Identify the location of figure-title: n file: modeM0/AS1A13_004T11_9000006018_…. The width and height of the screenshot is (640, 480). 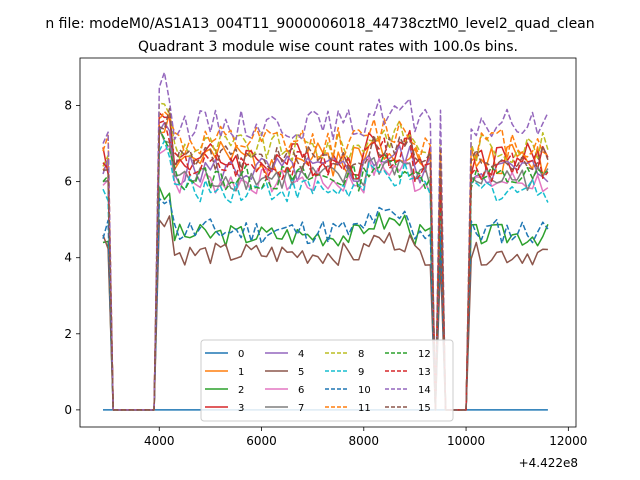
(319, 24).